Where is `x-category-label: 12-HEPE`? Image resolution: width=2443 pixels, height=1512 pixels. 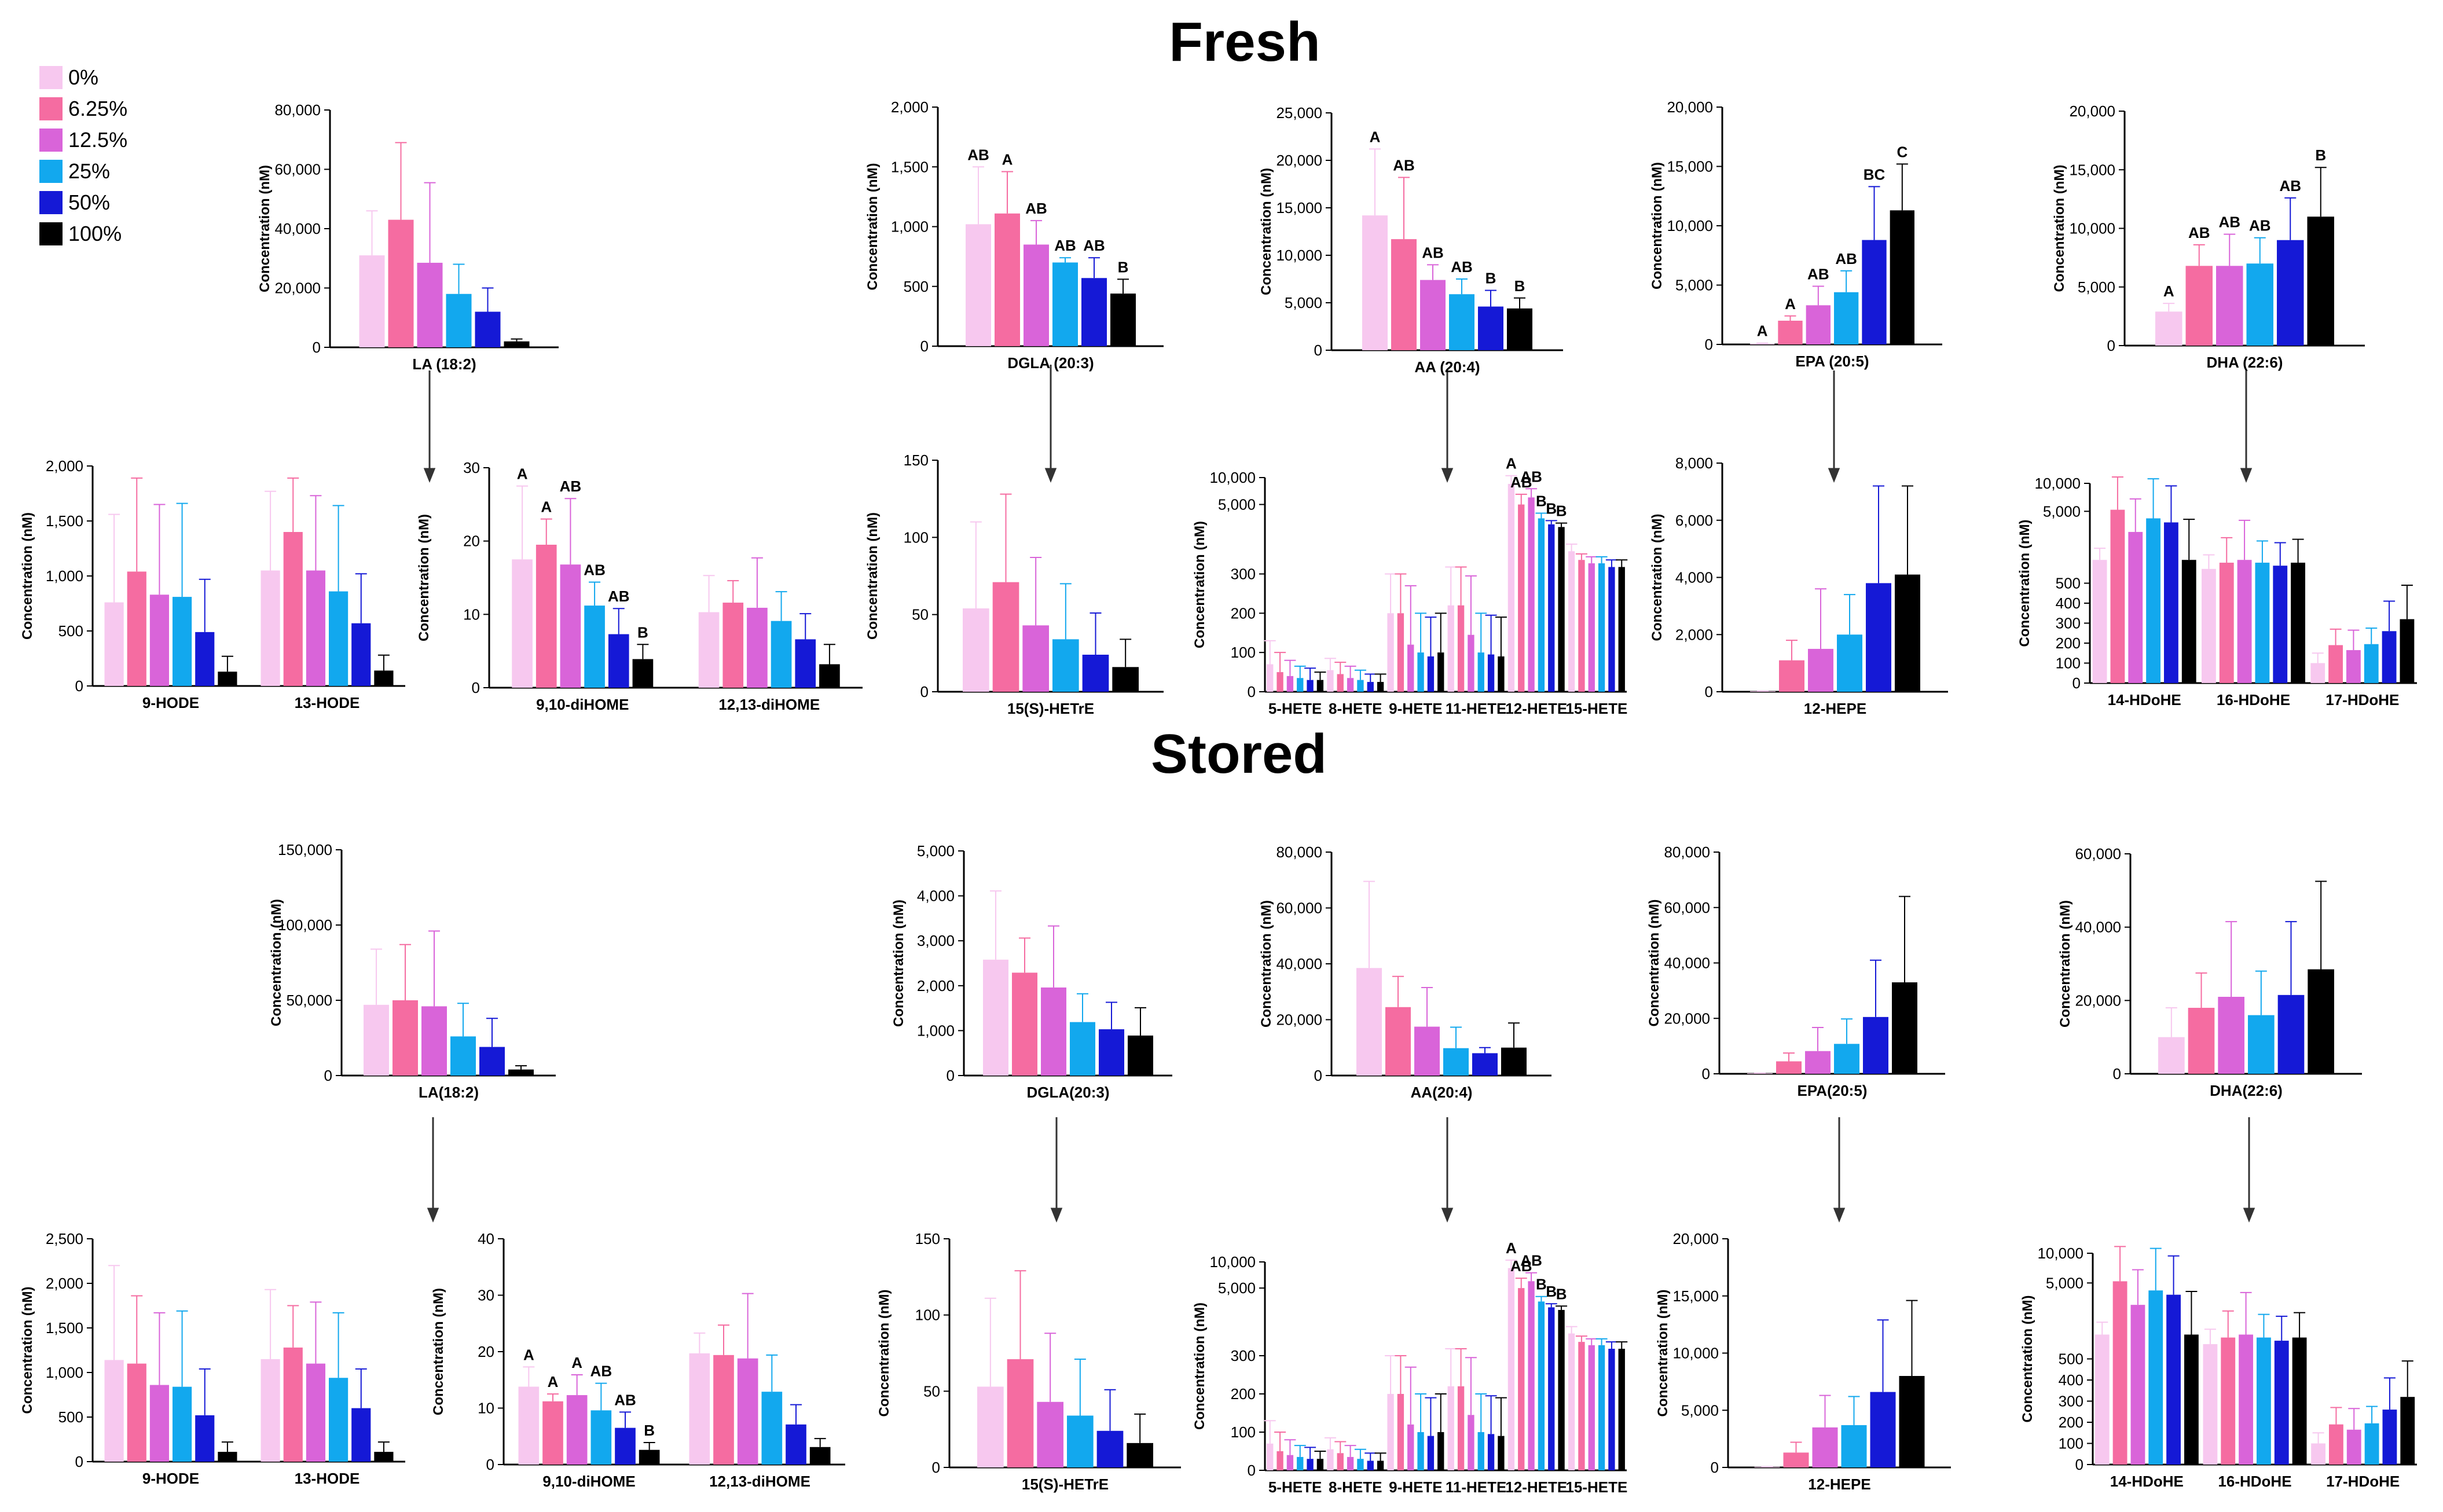 x-category-label: 12-HEPE is located at coordinates (1839, 1484).